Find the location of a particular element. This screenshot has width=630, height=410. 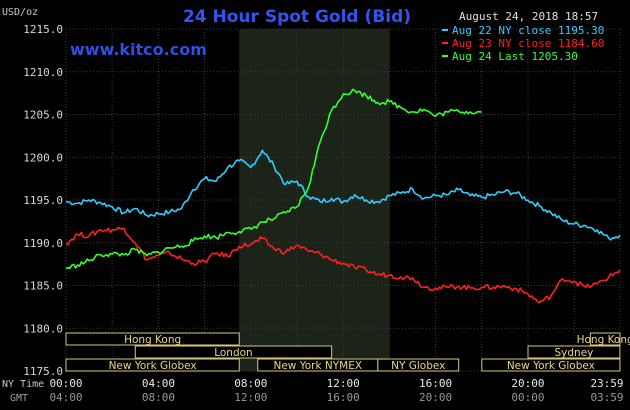

x-tick-label-gmt: 03:59 is located at coordinates (606, 397).